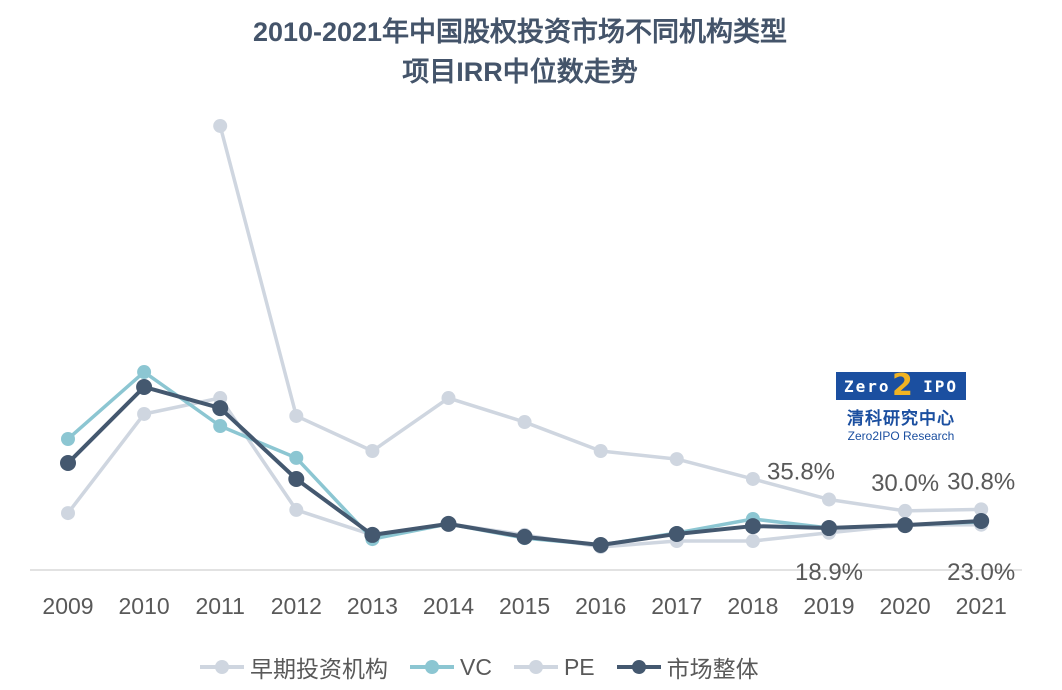 The width and height of the screenshot is (1062, 690). What do you see at coordinates (448, 606) in the screenshot?
I see `x-tick-label: 2014` at bounding box center [448, 606].